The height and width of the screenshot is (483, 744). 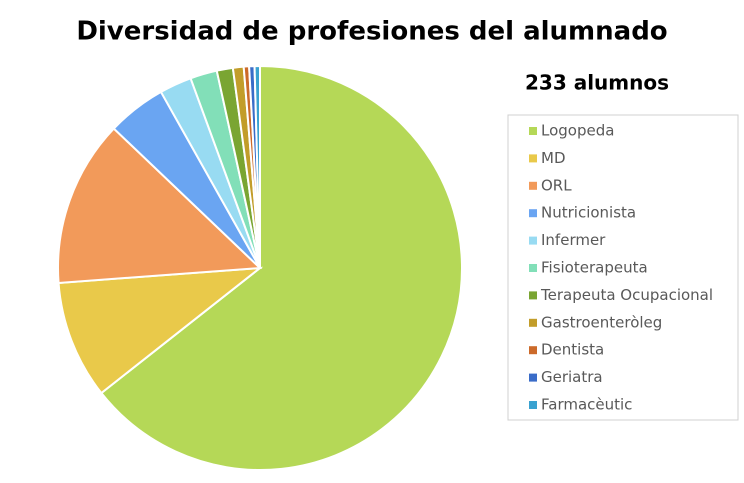 What do you see at coordinates (626, 295) in the screenshot?
I see `legend-label: Terapeuta Ocupacional` at bounding box center [626, 295].